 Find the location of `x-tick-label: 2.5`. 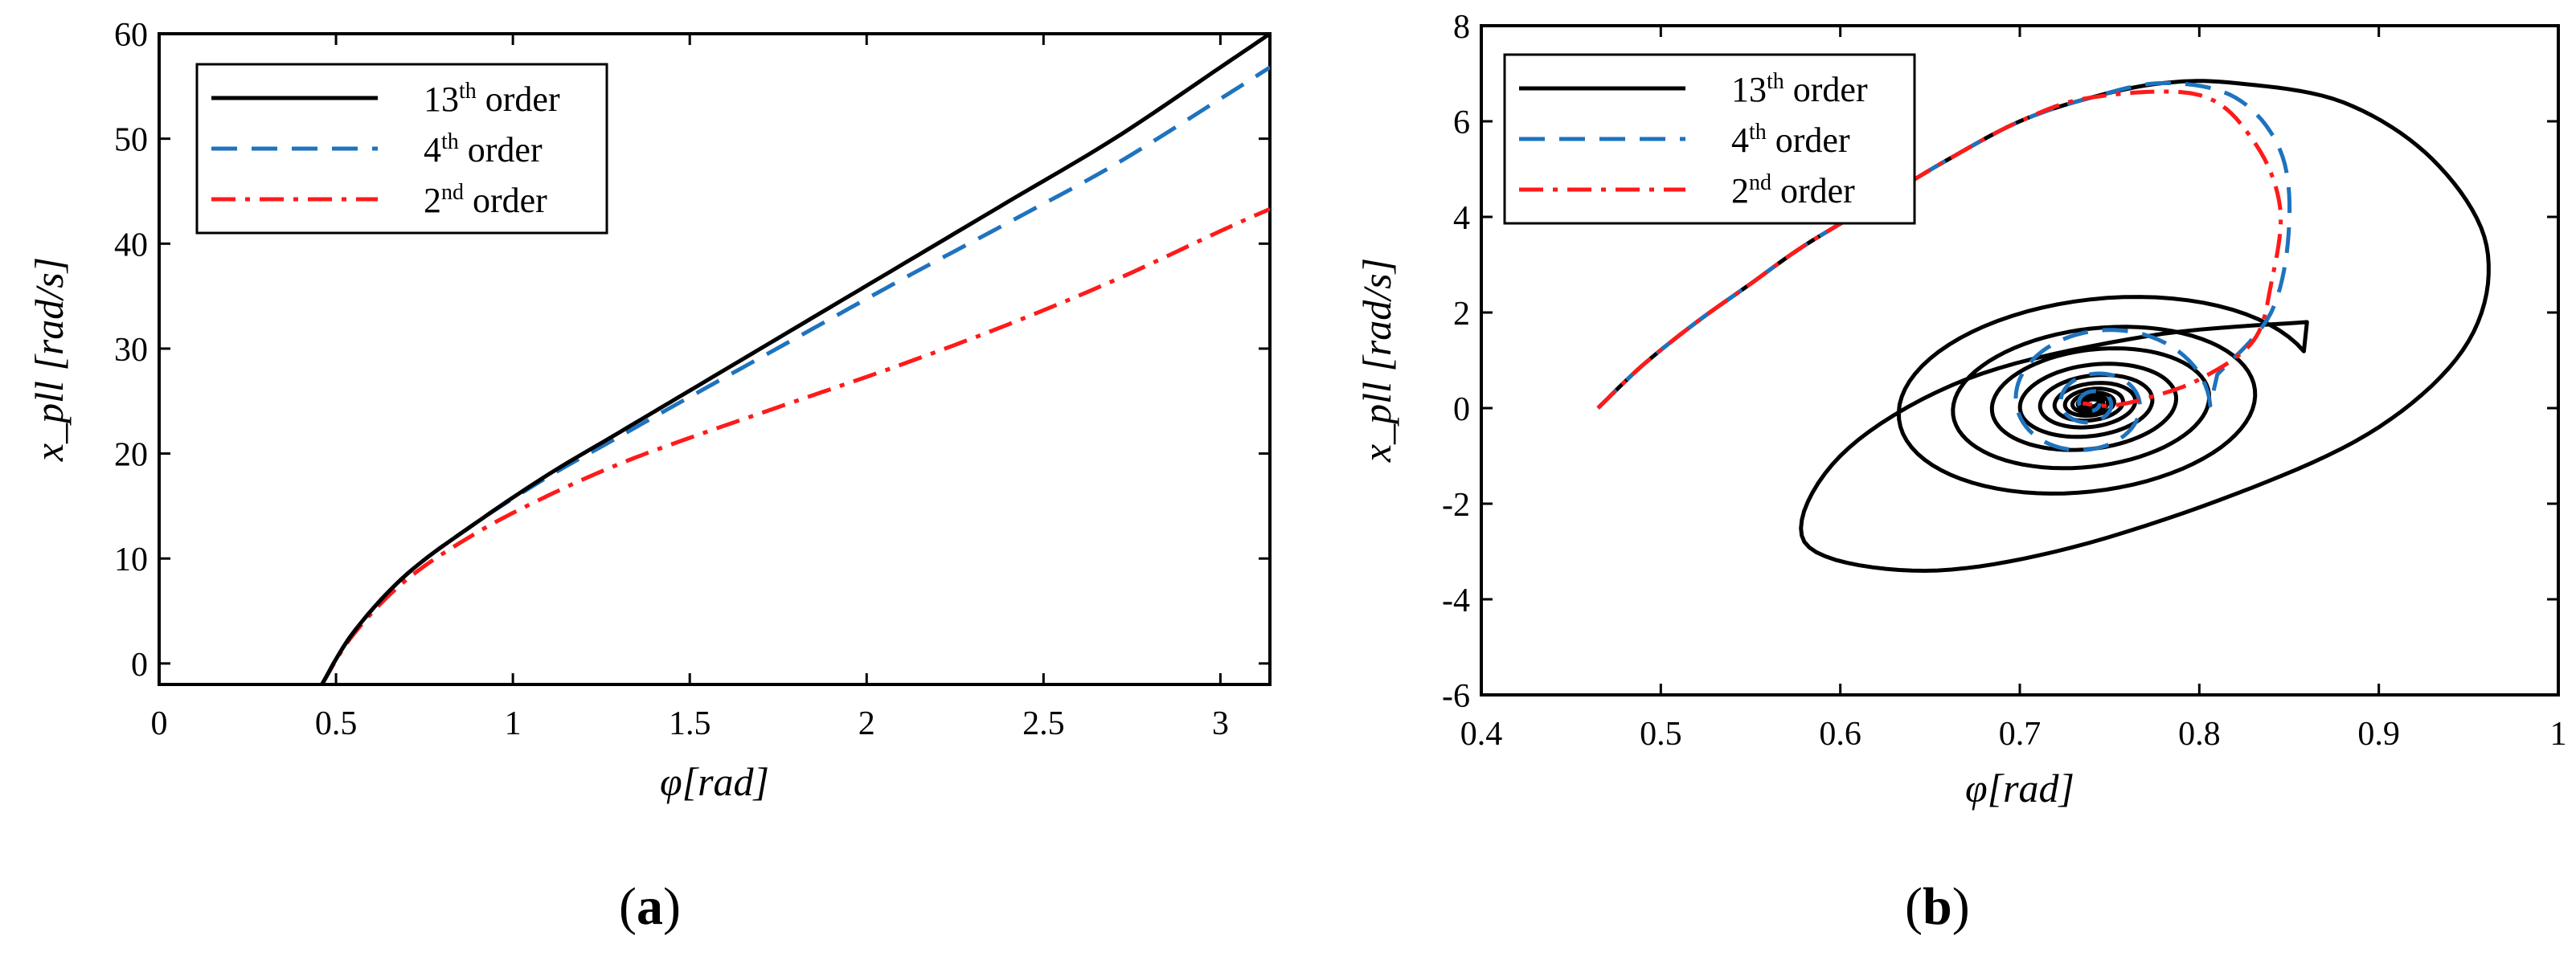

x-tick-label: 2.5 is located at coordinates (1043, 723).